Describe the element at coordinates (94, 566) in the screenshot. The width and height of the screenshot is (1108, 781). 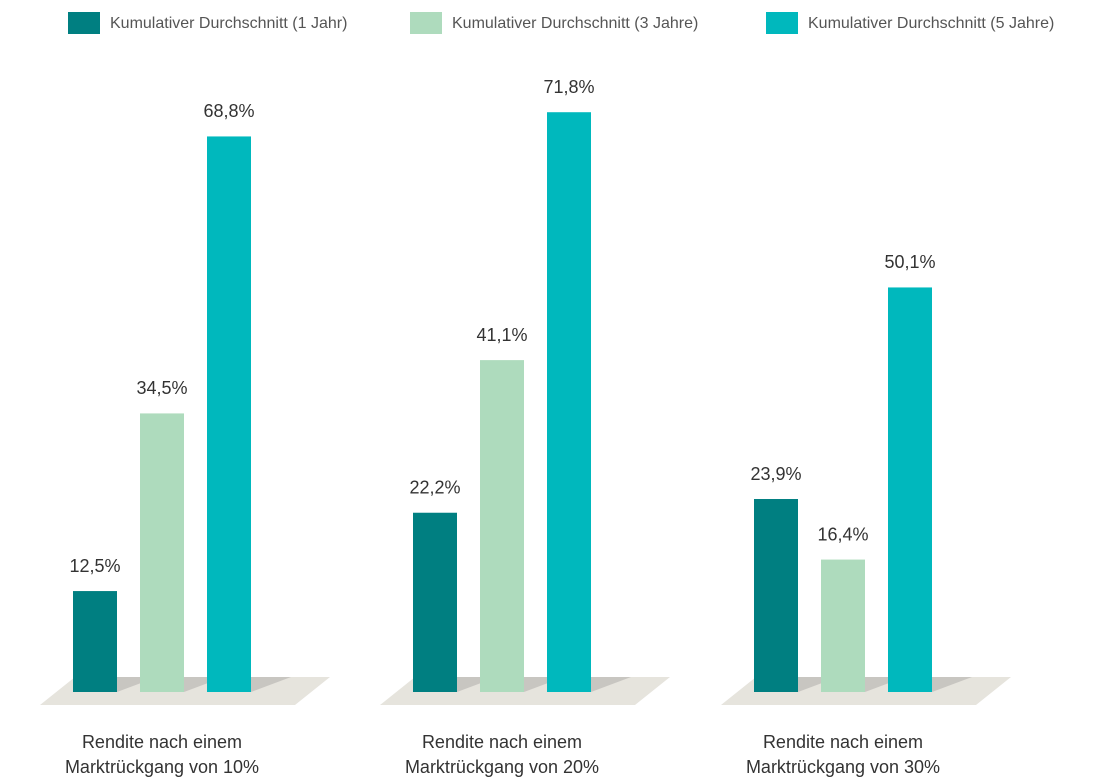
I see `value-label: 12,5%` at that location.